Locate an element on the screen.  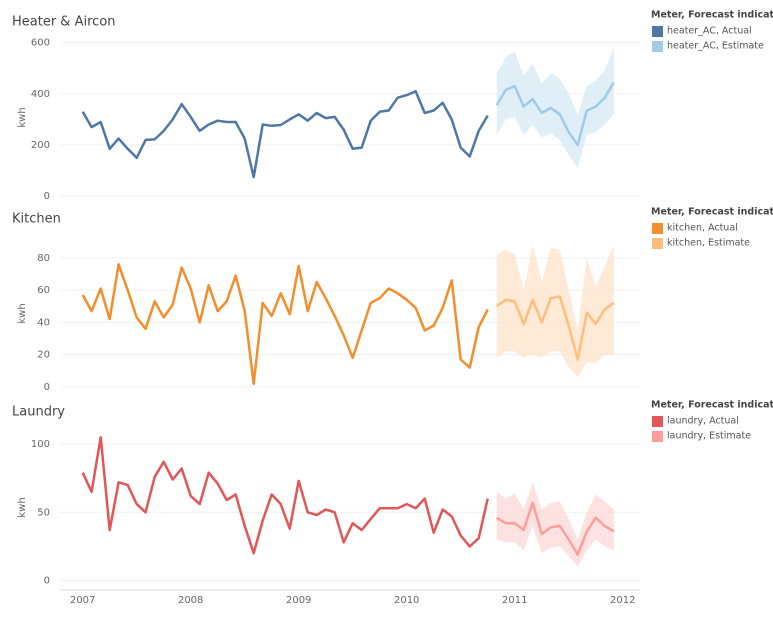
legend-label: heater_AC, Estimate is located at coordinates (715, 46).